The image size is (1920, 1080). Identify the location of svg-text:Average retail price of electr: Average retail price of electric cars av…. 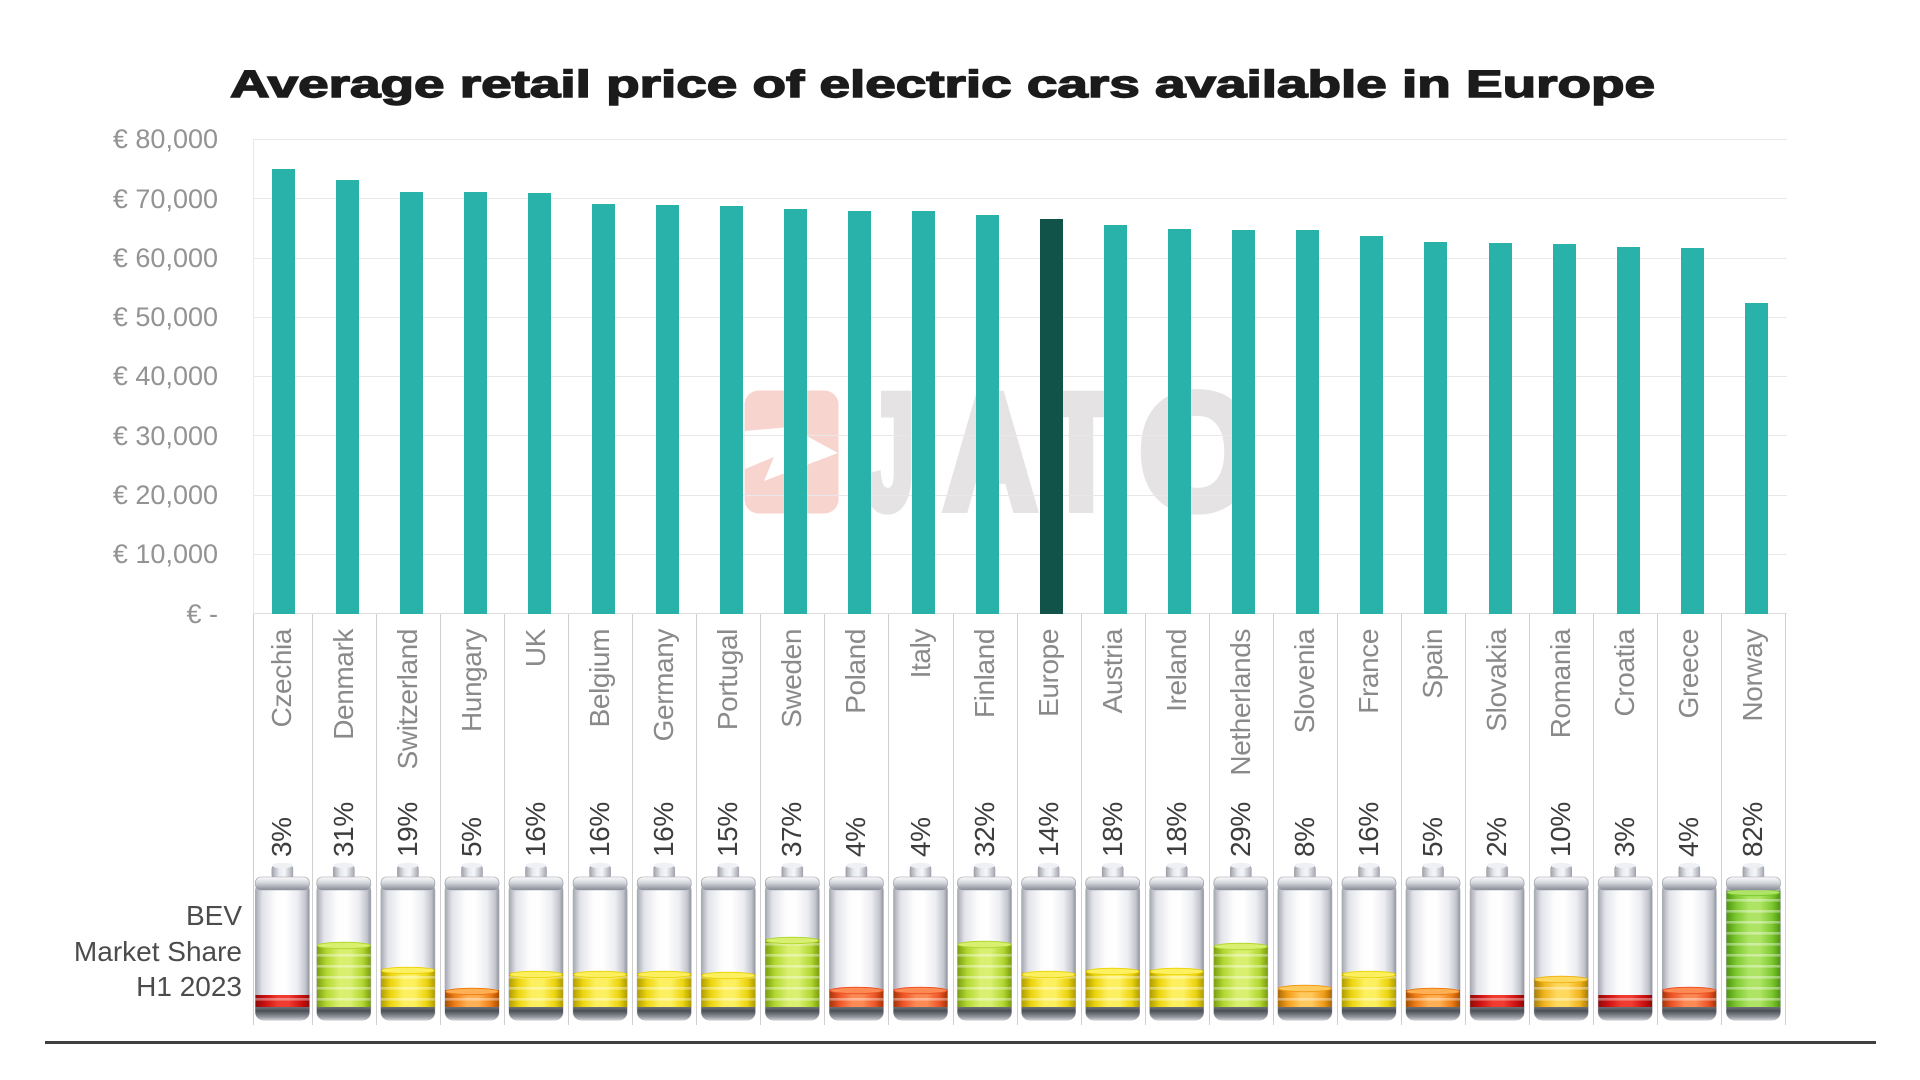
(942, 85).